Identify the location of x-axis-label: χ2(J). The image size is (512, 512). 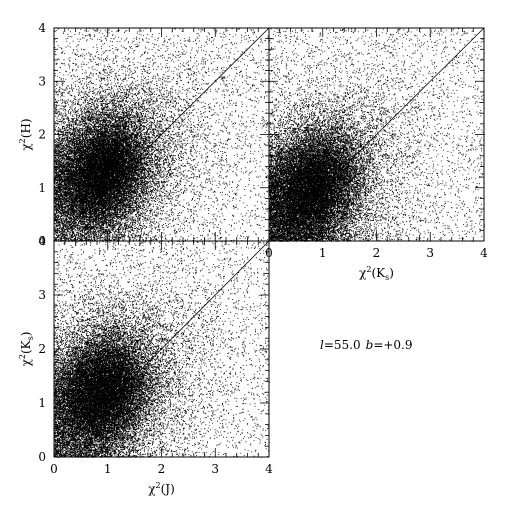
(161, 488).